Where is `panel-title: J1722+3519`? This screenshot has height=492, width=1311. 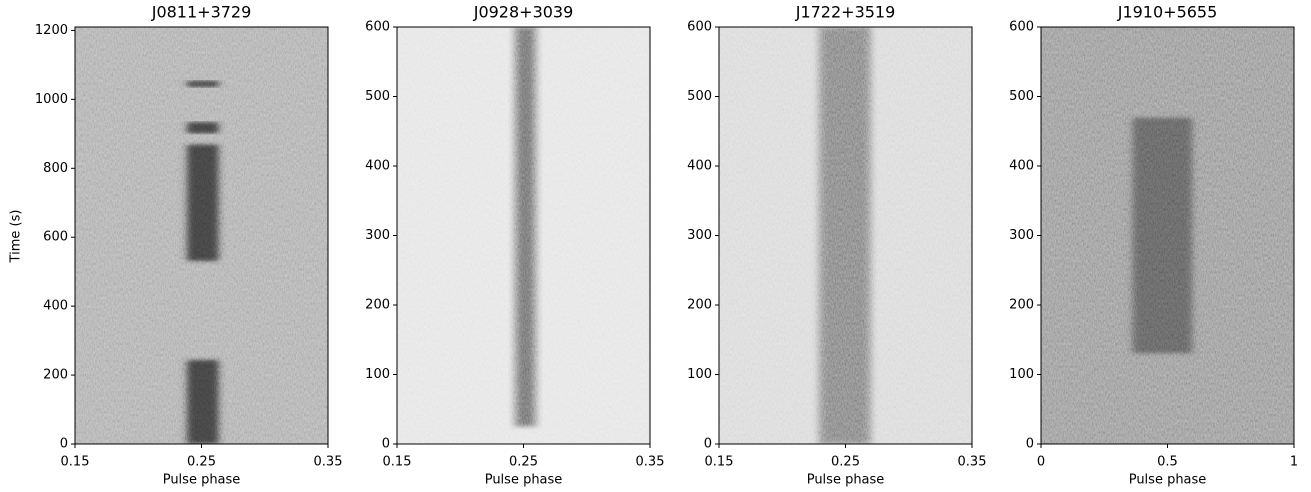 panel-title: J1722+3519 is located at coordinates (845, 12).